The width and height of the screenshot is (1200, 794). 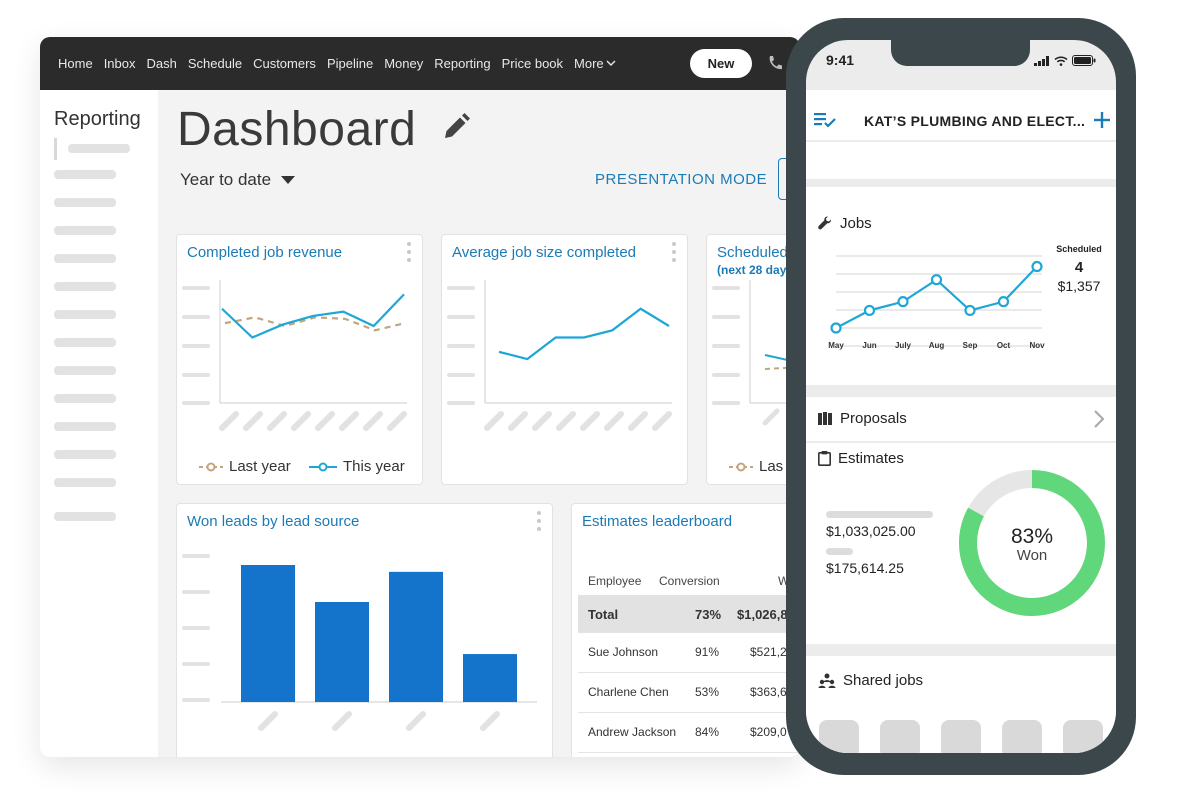 What do you see at coordinates (707, 732) in the screenshot?
I see `cell-conversion: 84%` at bounding box center [707, 732].